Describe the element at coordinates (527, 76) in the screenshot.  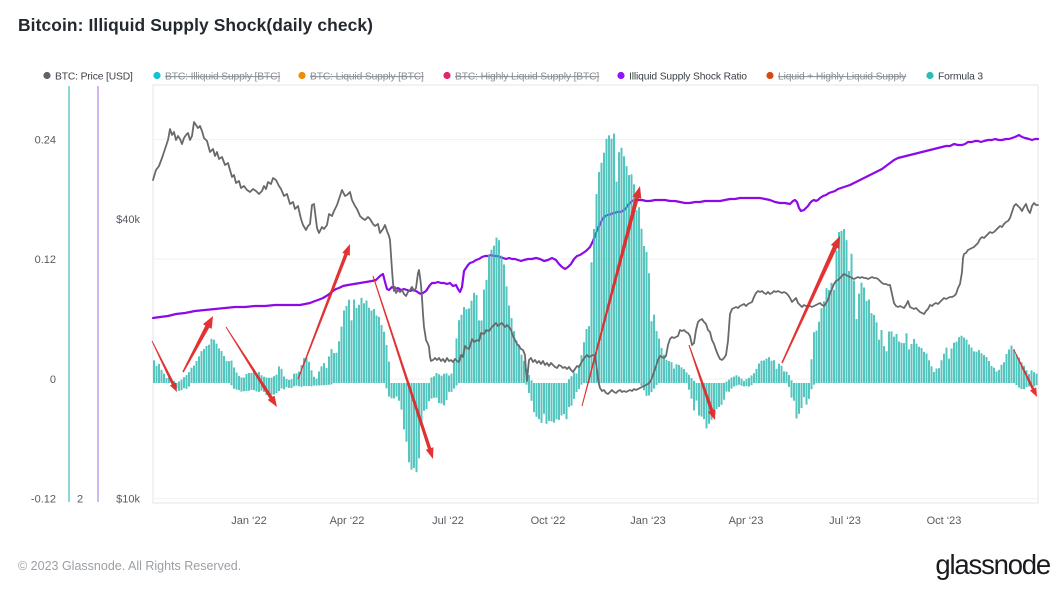
I see `svg-text:BTC: Highly Liquid Supply [BTC: BTC: Highly Liquid Supply [BTC]` at that location.